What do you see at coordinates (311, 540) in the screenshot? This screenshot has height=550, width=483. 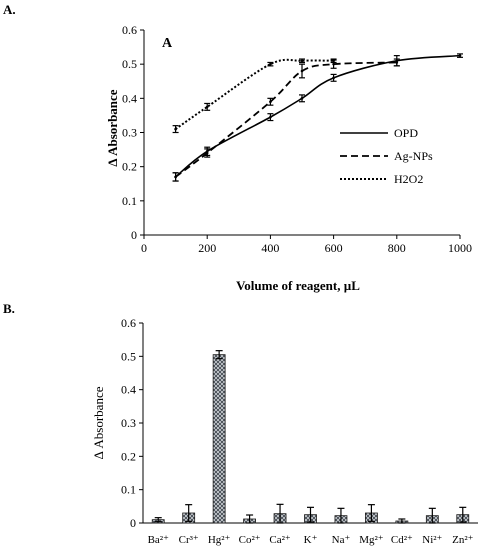 I see `chart-b-category-label: K⁺` at bounding box center [311, 540].